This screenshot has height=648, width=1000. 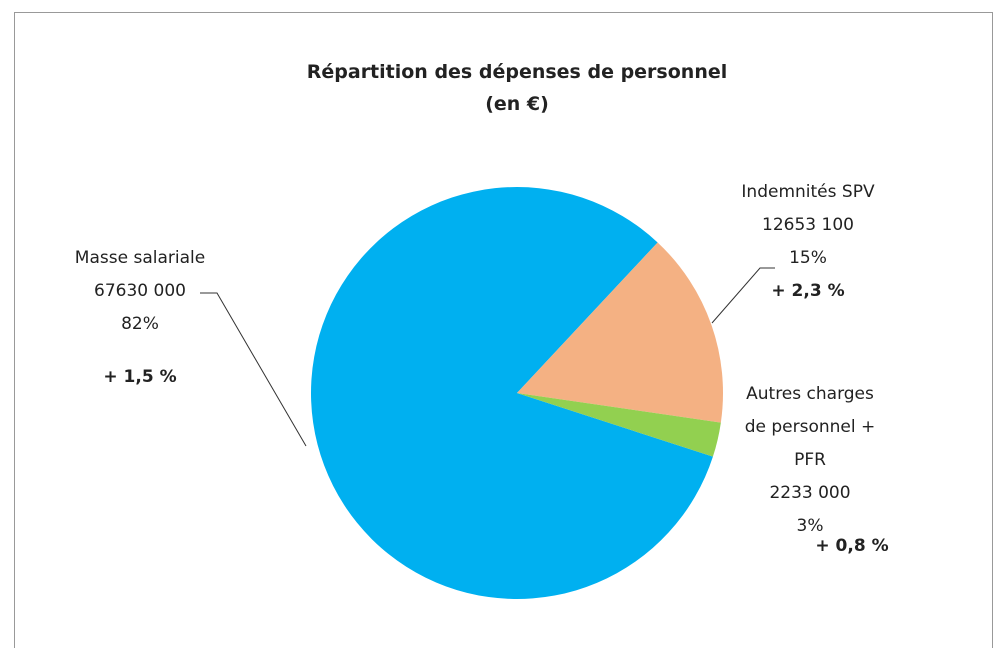 I want to click on category-label: Autres charges de personnel + PFR, so click(x=810, y=427).